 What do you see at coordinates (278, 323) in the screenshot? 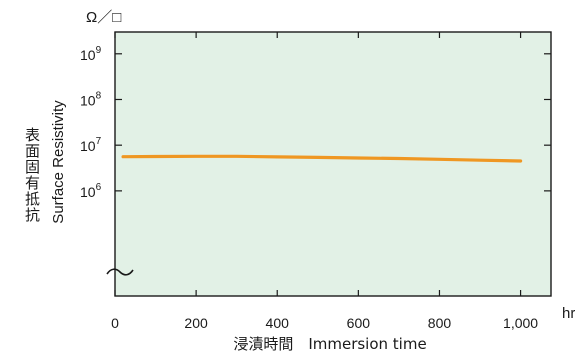
I see `x-tick-label: 400` at bounding box center [278, 323].